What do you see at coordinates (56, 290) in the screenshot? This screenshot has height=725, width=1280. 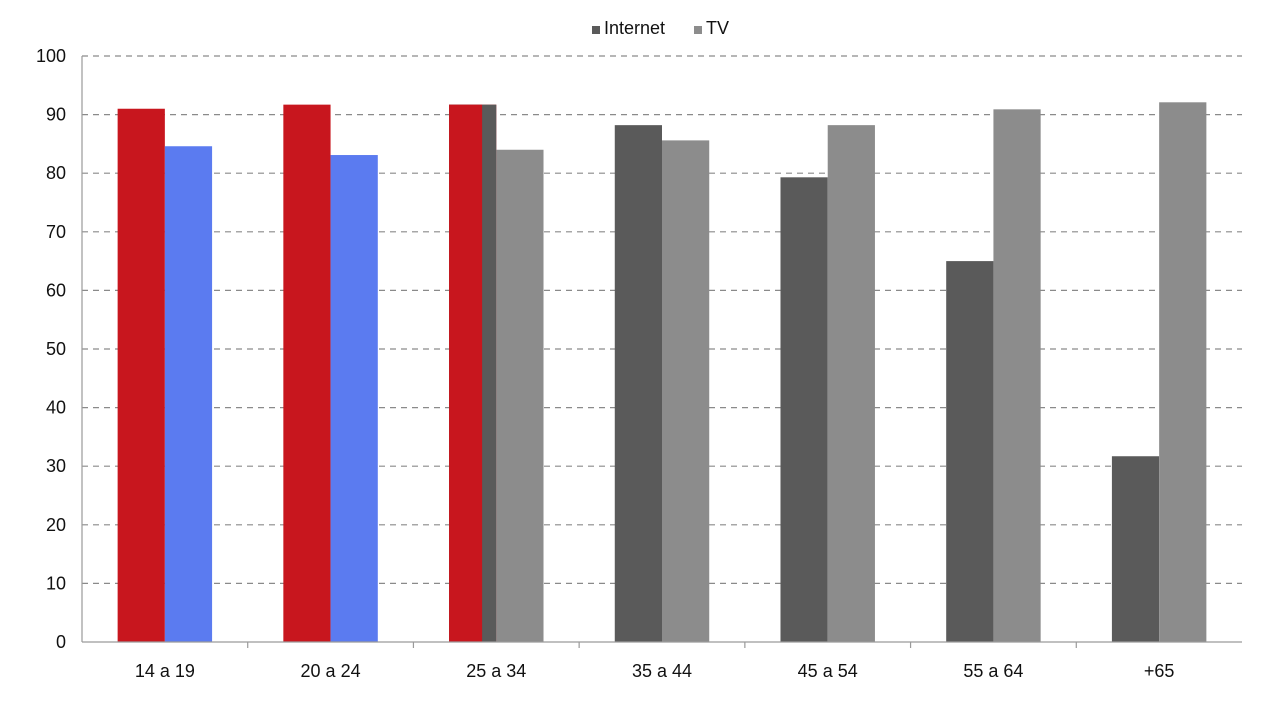 I see `y-tick-label: 60` at bounding box center [56, 290].